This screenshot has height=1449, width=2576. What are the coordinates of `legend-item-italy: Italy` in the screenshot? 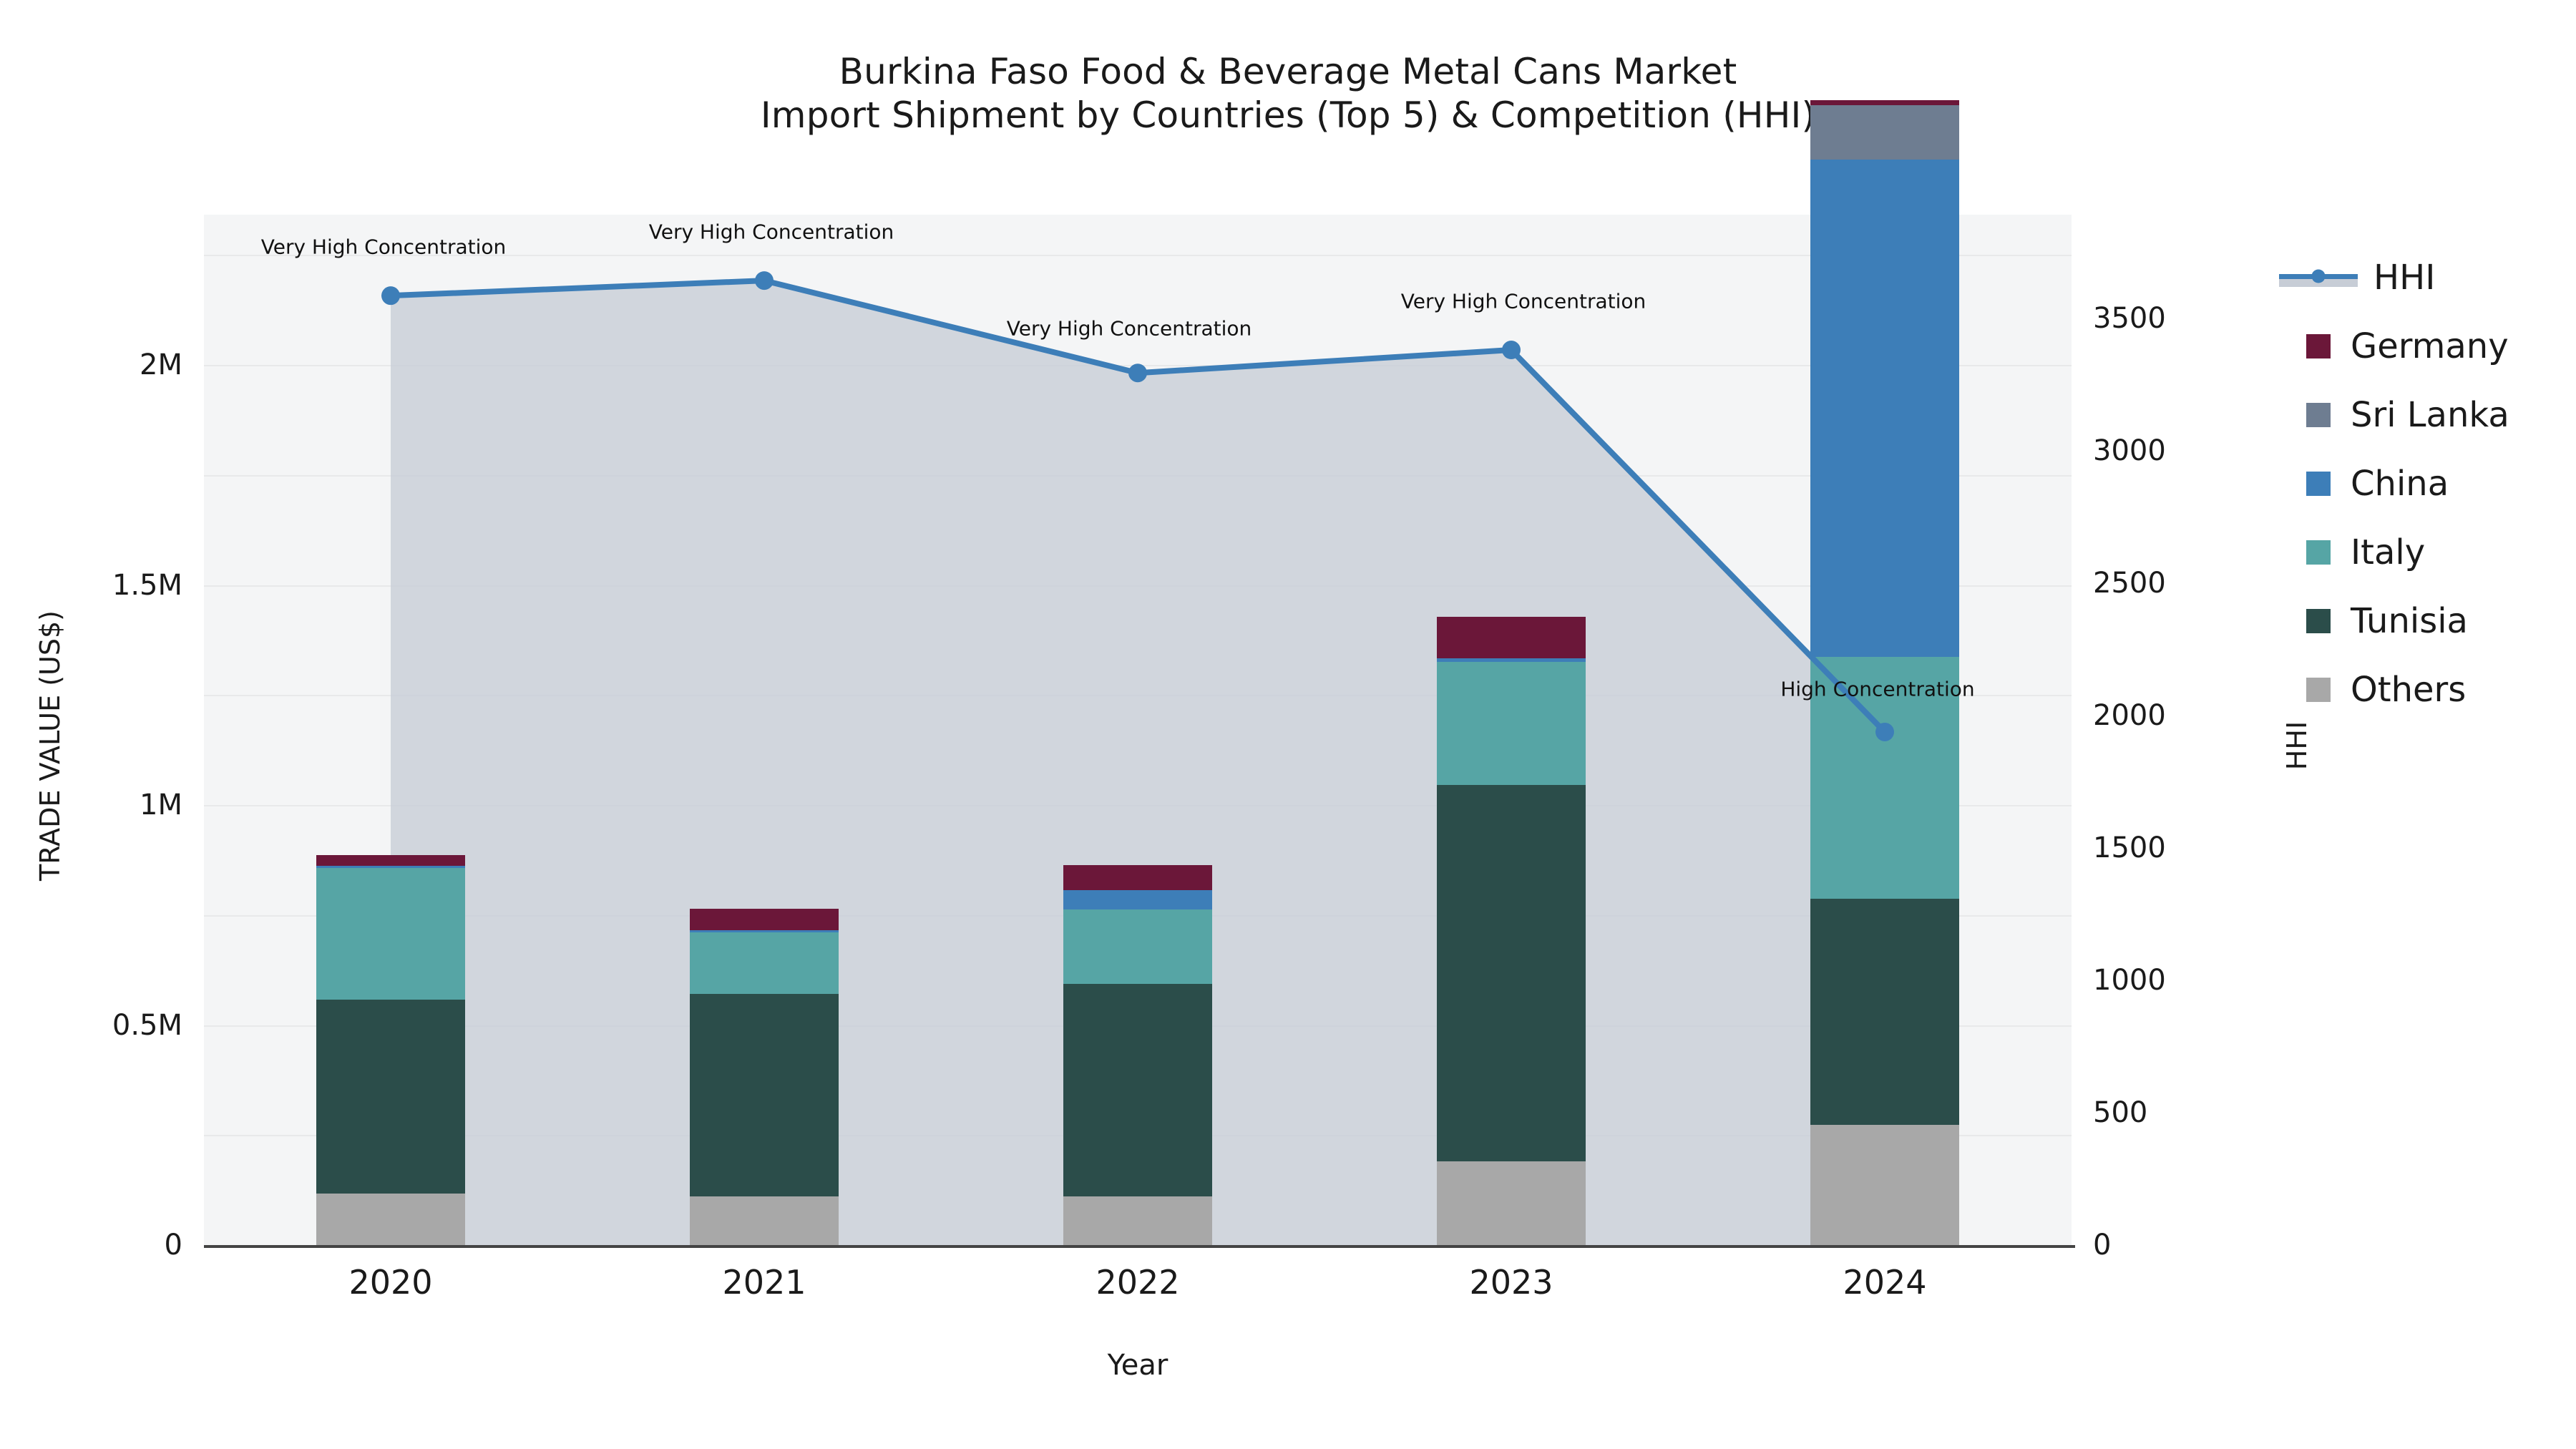 It's located at (2394, 552).